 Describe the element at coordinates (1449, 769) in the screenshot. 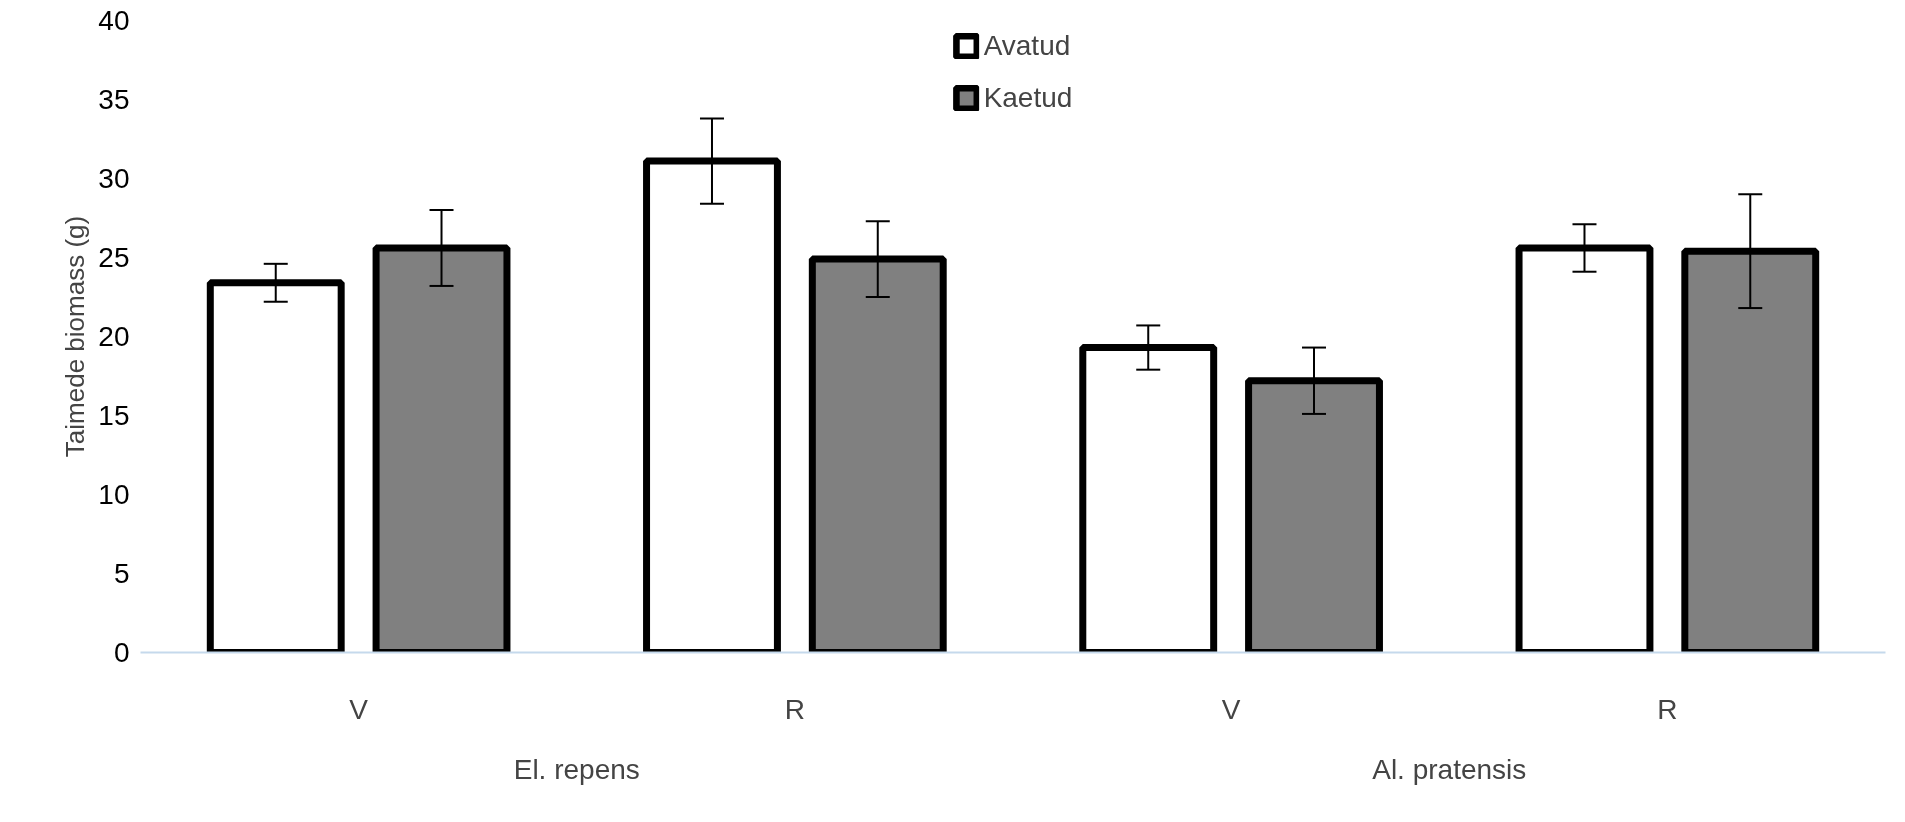

I see `text: Al. pratensis` at that location.